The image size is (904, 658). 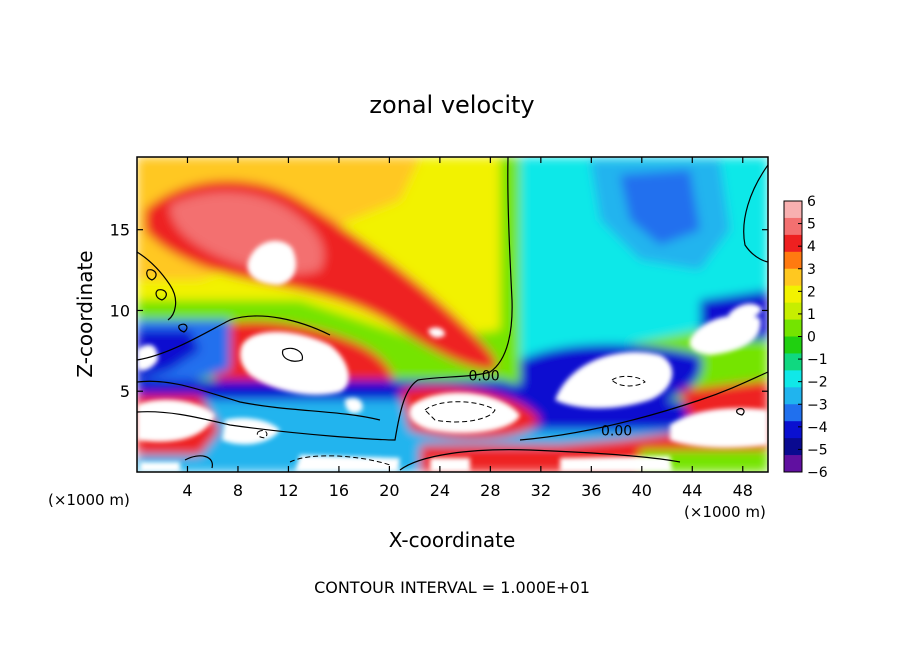 I want to click on x-tick-label: 32, so click(x=541, y=490).